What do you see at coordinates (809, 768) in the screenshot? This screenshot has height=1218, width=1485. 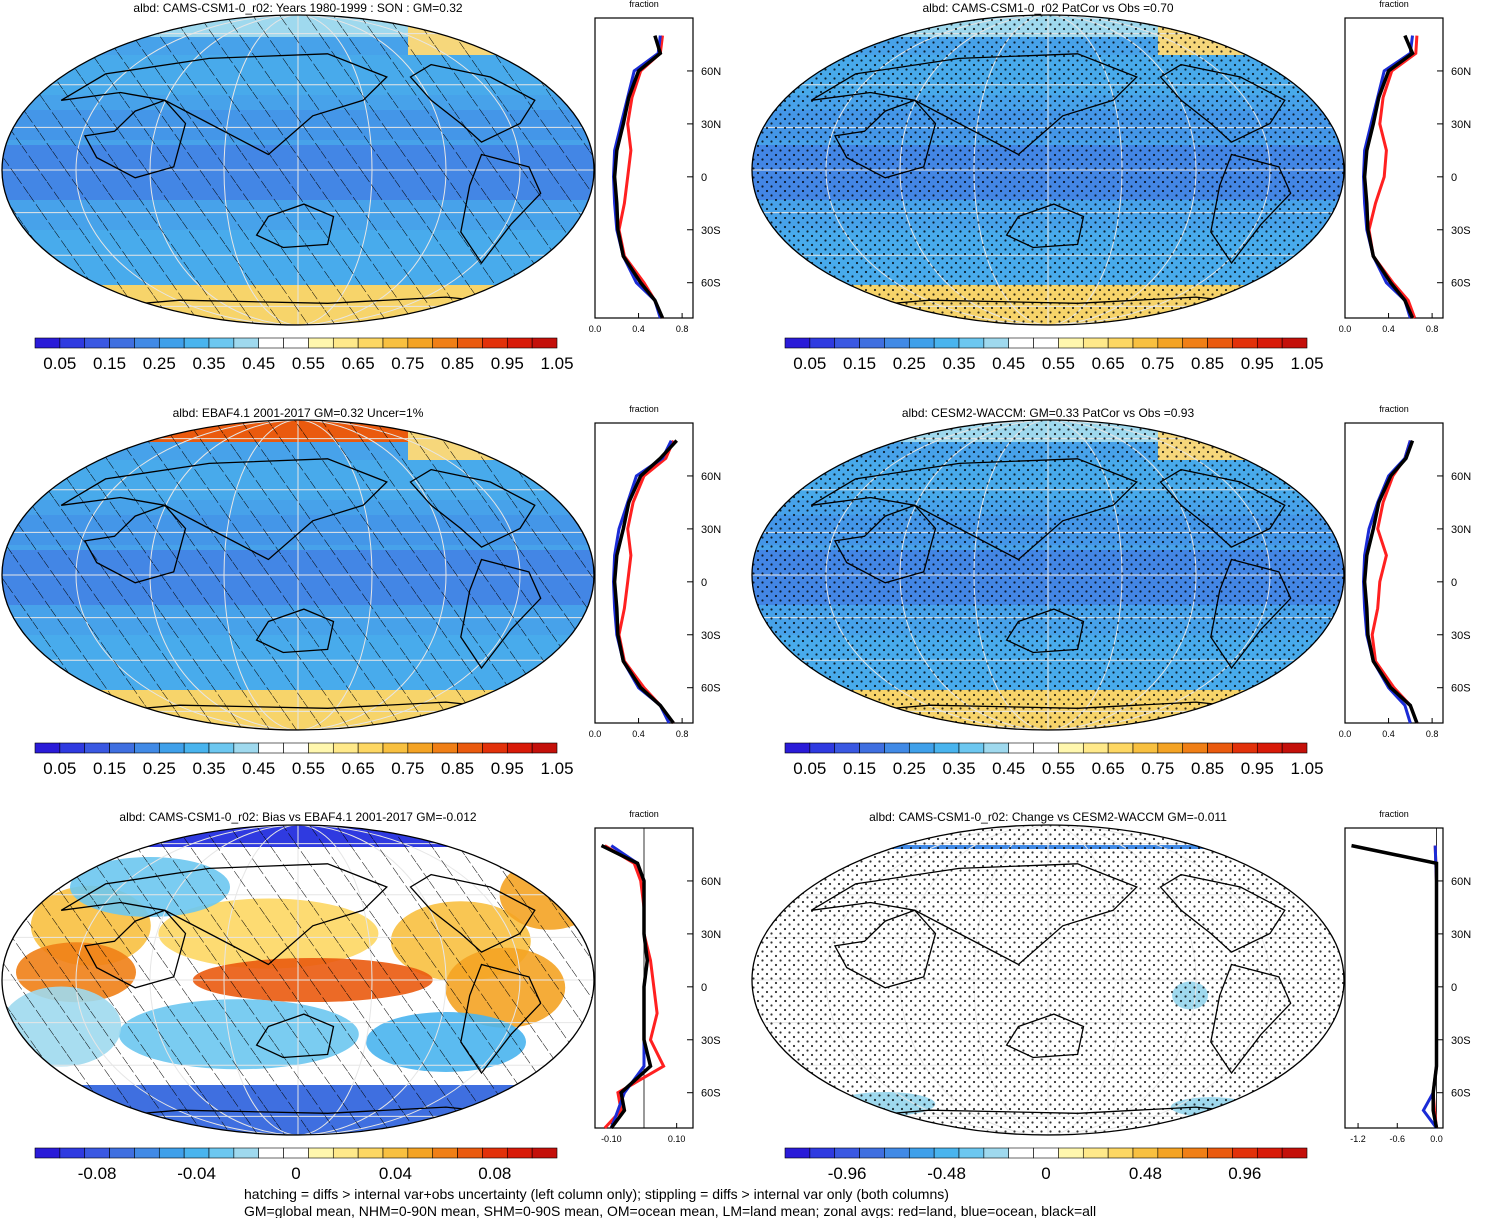 I see `colorbar-label: 0.05` at bounding box center [809, 768].